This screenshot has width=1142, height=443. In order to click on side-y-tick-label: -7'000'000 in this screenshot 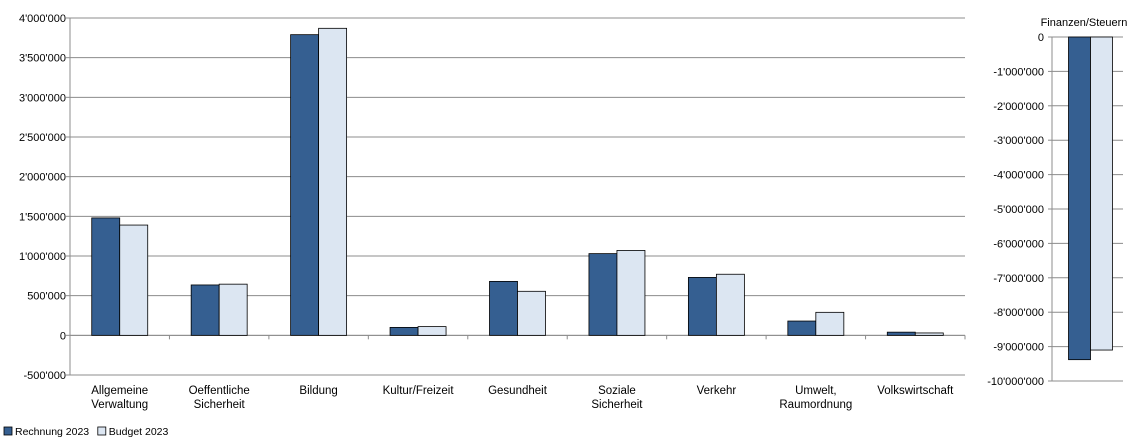, I will do `click(1018, 279)`.